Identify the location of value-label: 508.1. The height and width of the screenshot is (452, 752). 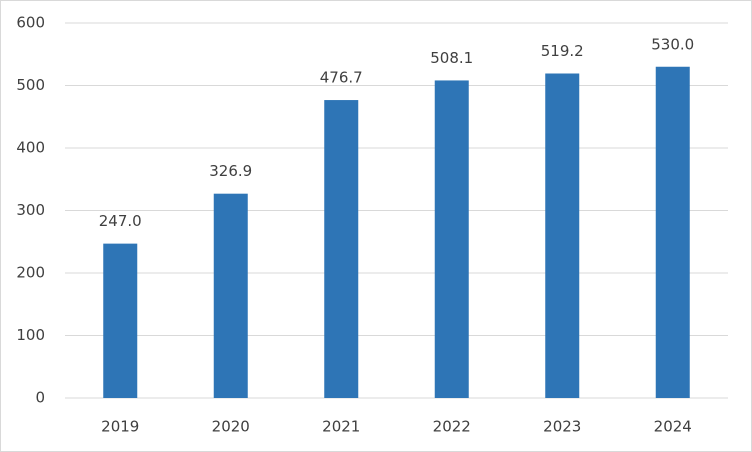
(451, 58).